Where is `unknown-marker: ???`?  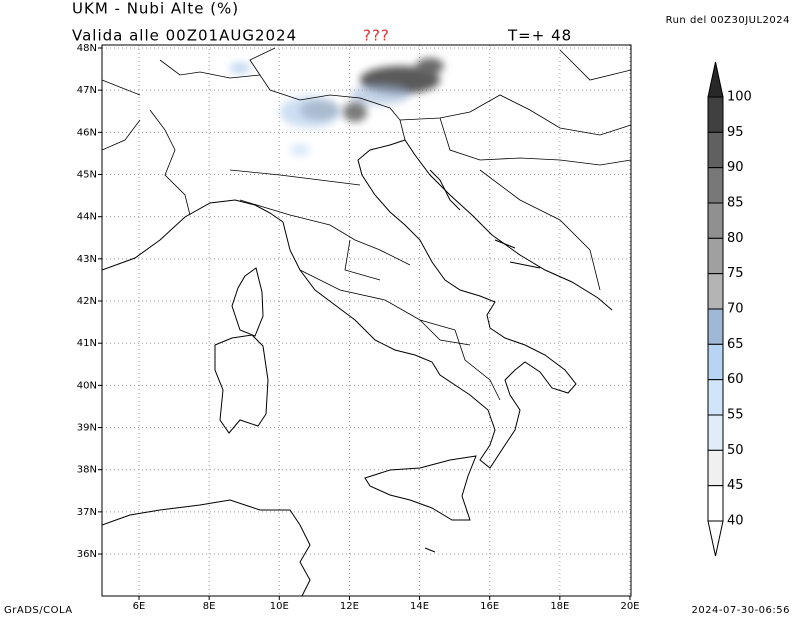
unknown-marker: ??? is located at coordinates (376, 36).